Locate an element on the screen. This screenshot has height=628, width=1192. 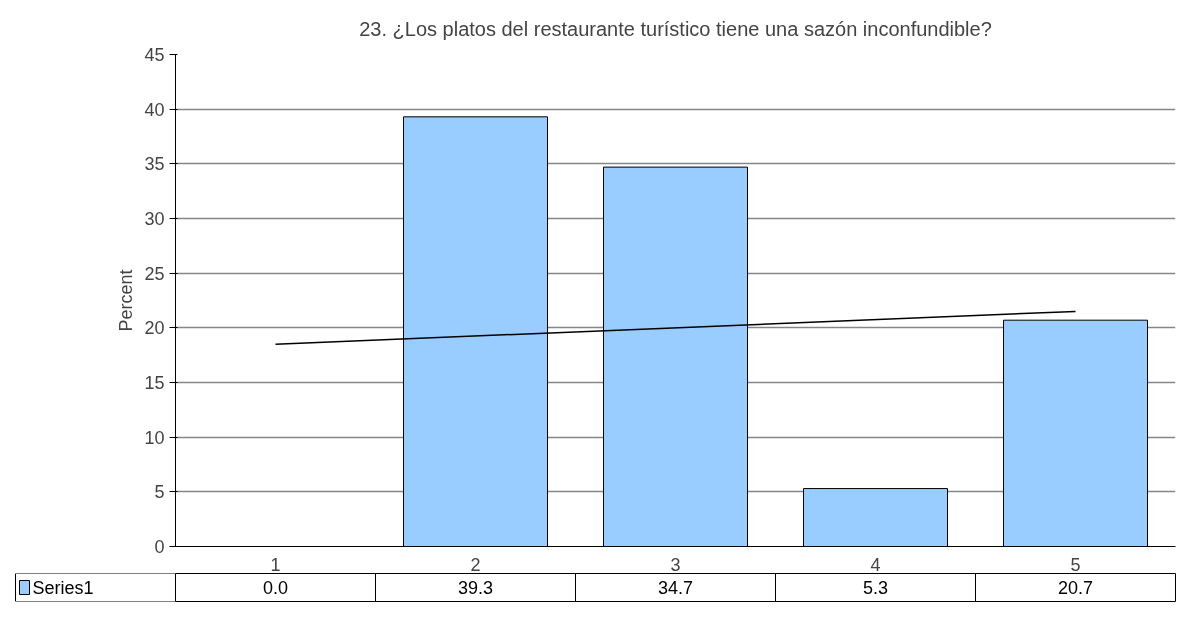
y-tick-label: 25 is located at coordinates (154, 273).